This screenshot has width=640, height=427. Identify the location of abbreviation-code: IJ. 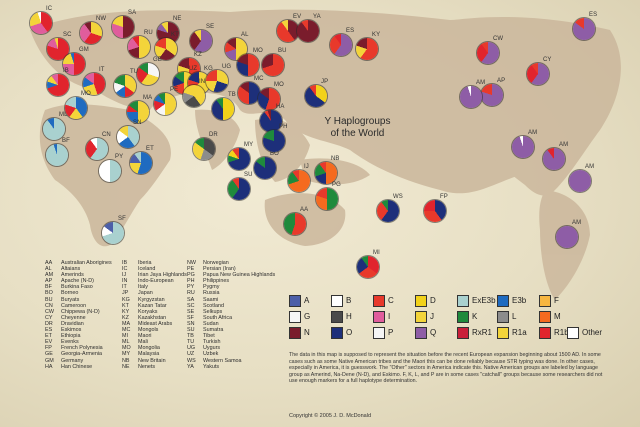
(124, 275).